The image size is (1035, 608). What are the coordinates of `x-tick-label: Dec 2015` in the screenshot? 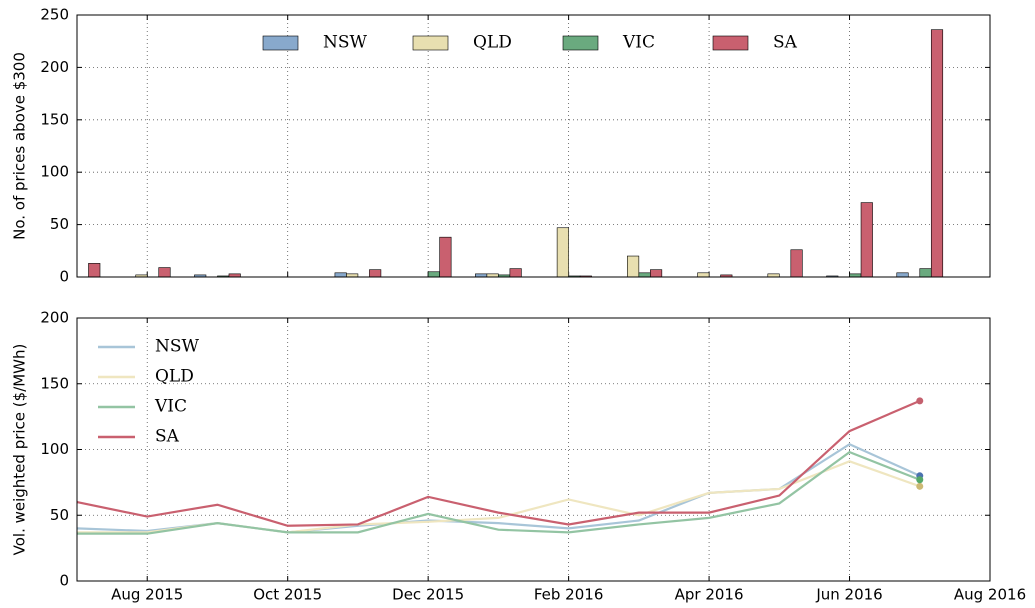 It's located at (428, 595).